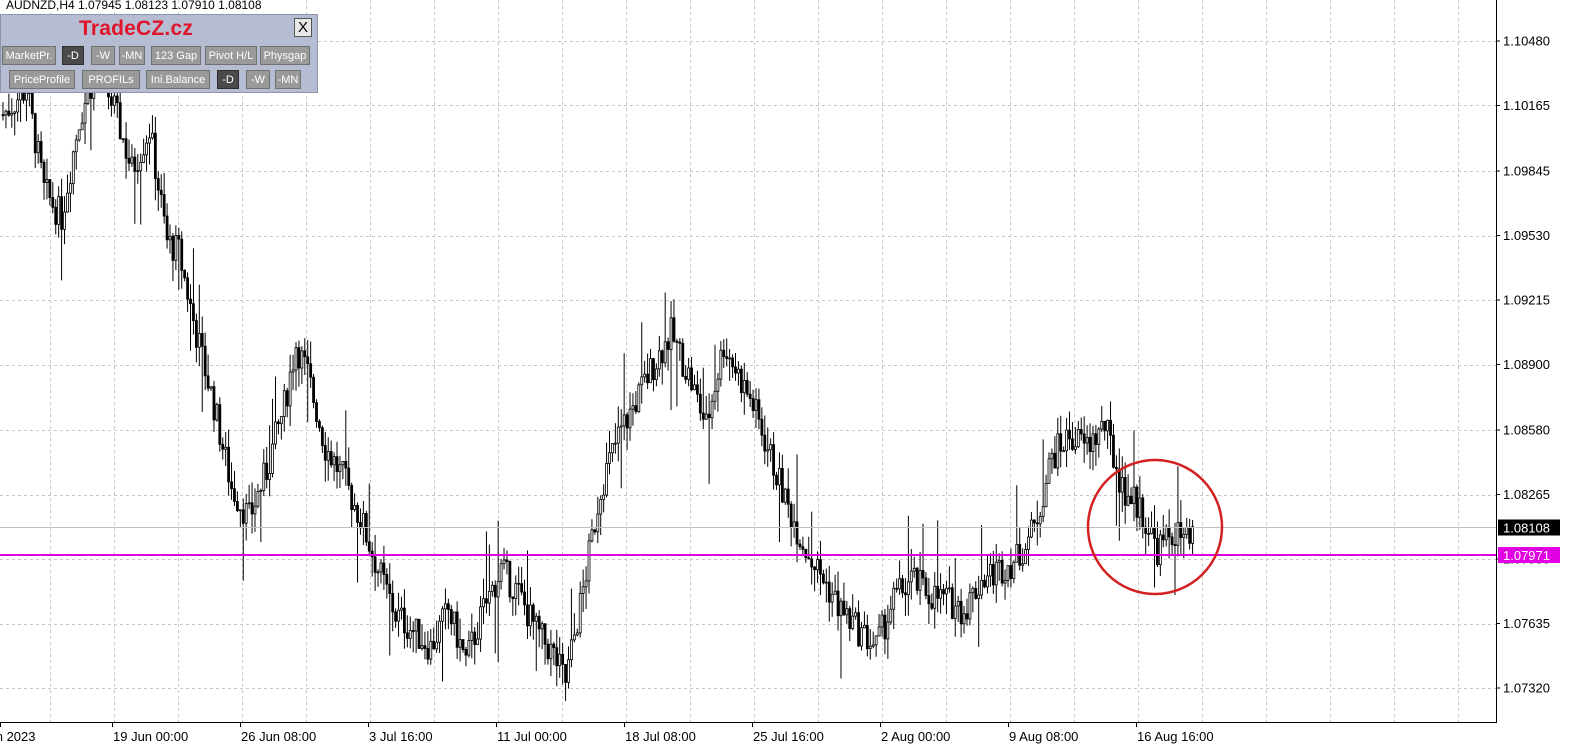  I want to click on marketpr-button: MarketPr., so click(29, 55).